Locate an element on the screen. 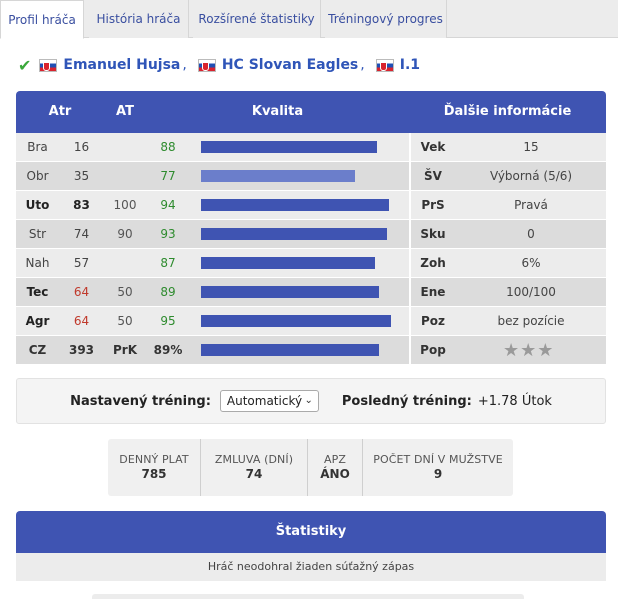 Image resolution: width=618 pixels, height=599 pixels. attr-name: Str is located at coordinates (37, 234).